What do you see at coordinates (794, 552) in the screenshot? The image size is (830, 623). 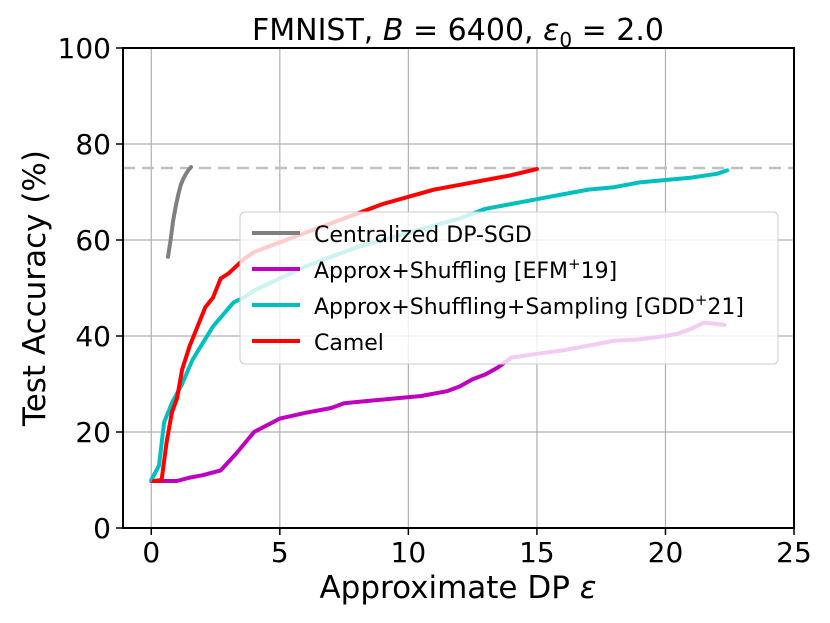 I see `x-tick-label: 25` at bounding box center [794, 552].